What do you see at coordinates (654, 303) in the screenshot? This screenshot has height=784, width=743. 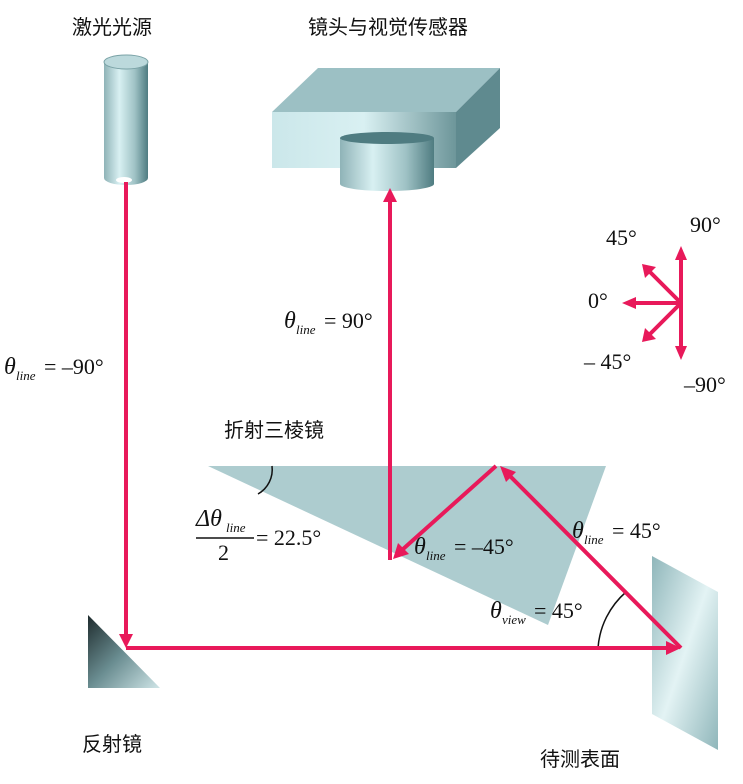 I see `direction-compass` at bounding box center [654, 303].